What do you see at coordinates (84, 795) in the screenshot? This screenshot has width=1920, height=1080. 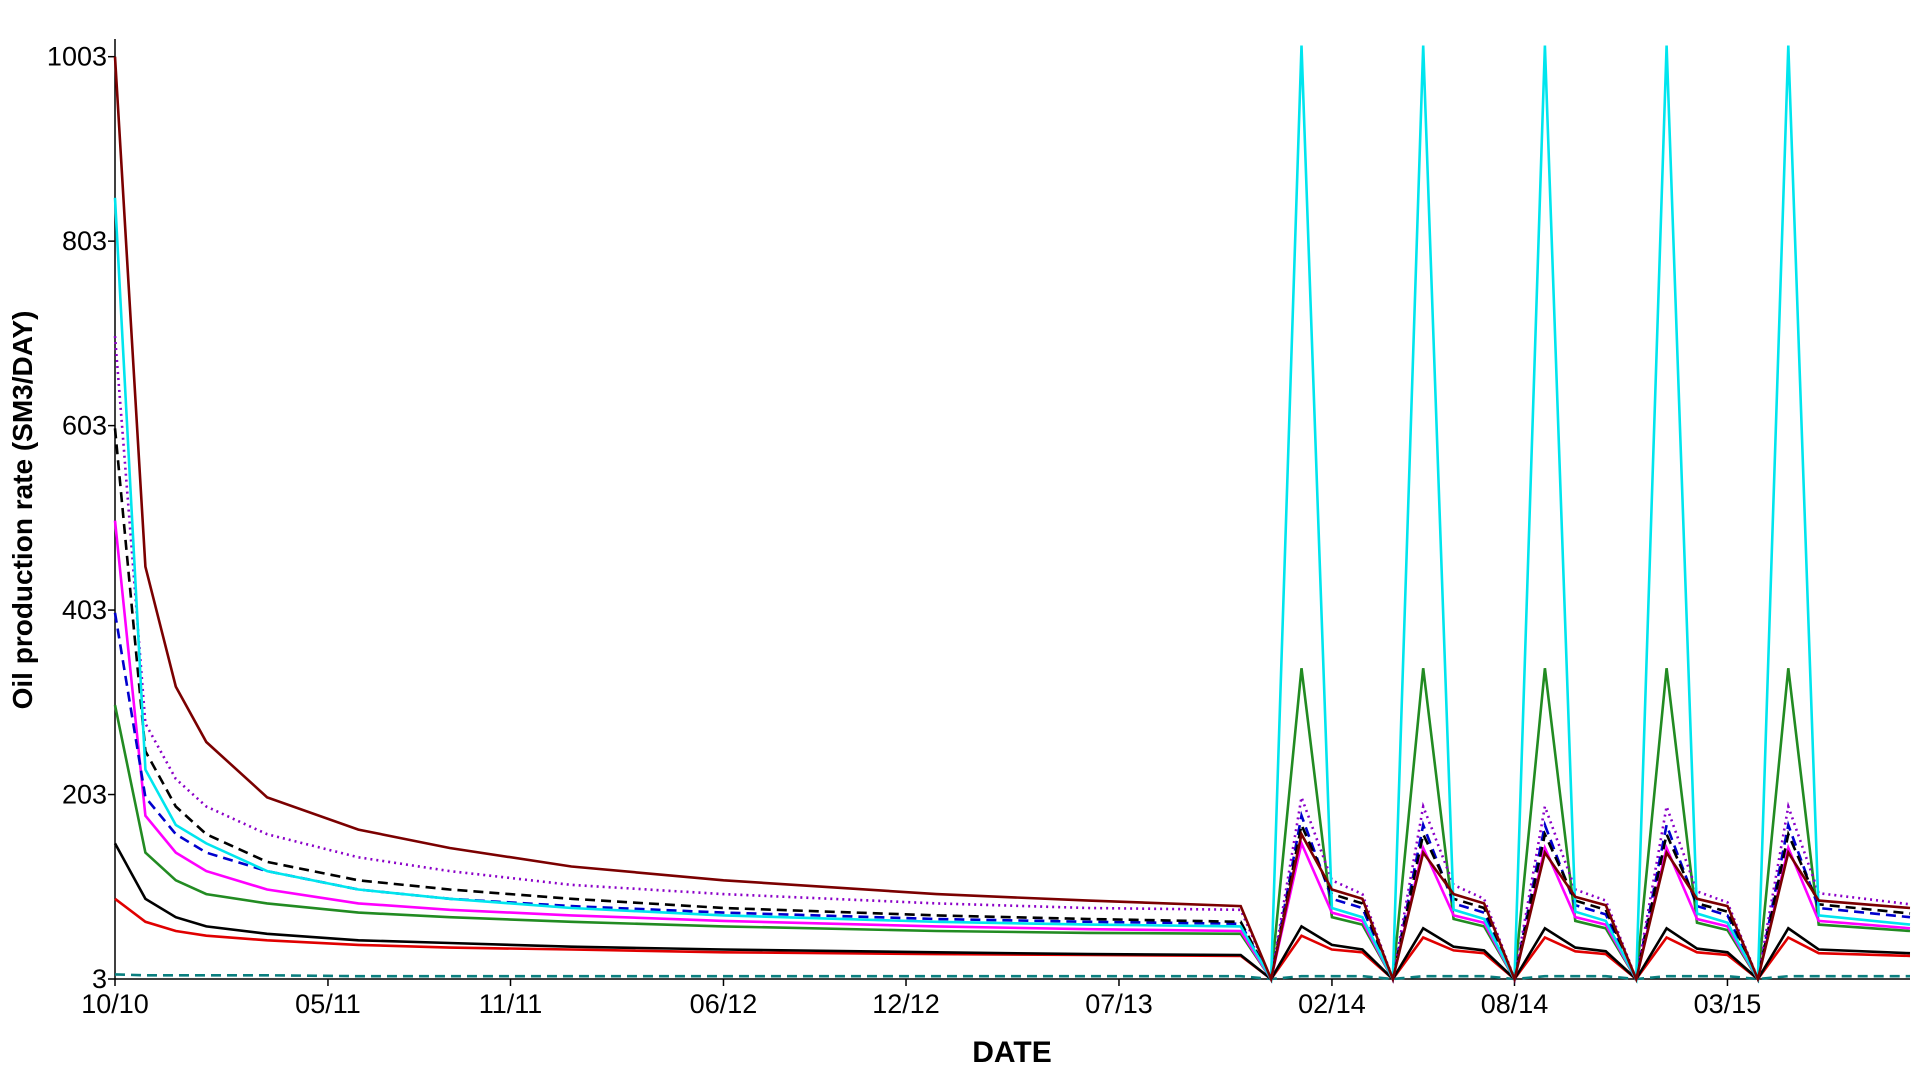 I see `y-tick-label: 203` at bounding box center [84, 795].